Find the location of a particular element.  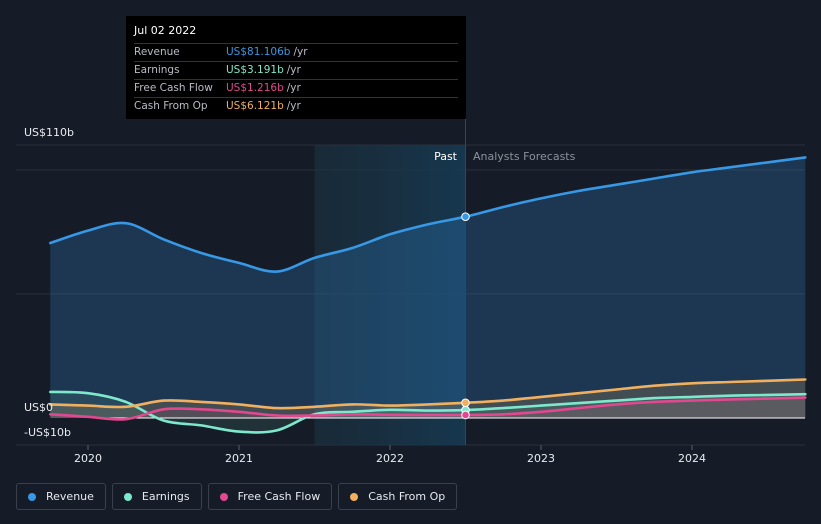

tooltip-row-cash-from-op: Cash From Op US$6.121b /yr is located at coordinates (296, 106).